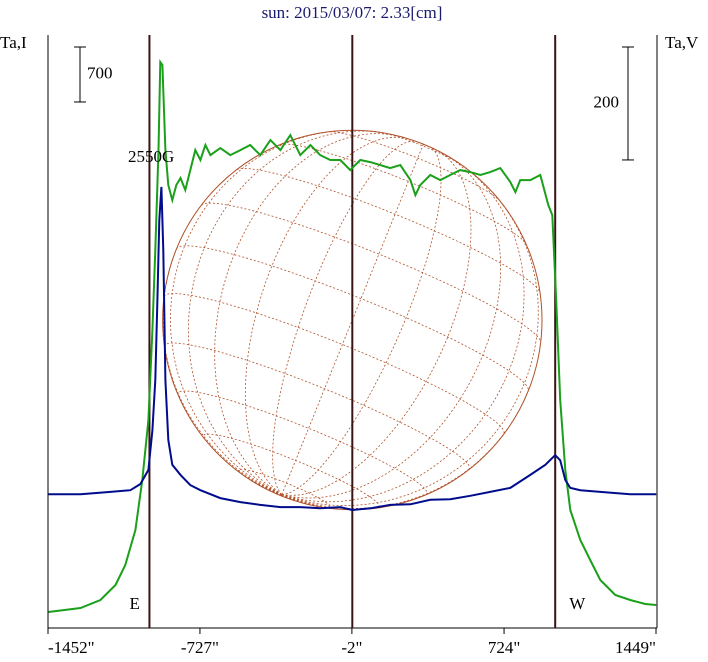  I want to click on east-label: E, so click(134, 603).